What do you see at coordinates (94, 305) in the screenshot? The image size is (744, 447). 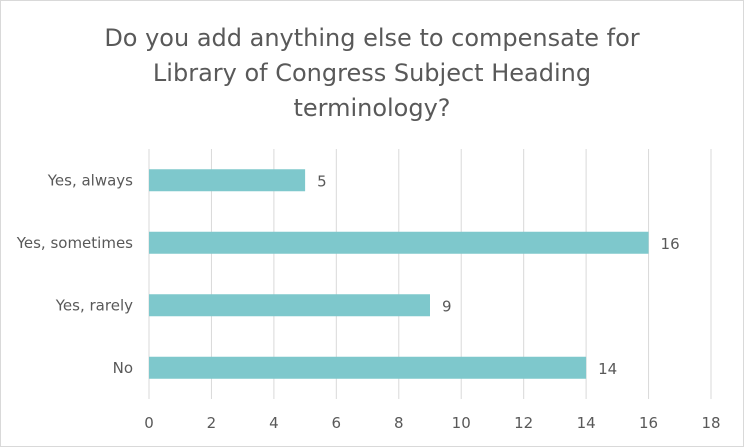 I see `category-label: Yes, rarely` at bounding box center [94, 305].